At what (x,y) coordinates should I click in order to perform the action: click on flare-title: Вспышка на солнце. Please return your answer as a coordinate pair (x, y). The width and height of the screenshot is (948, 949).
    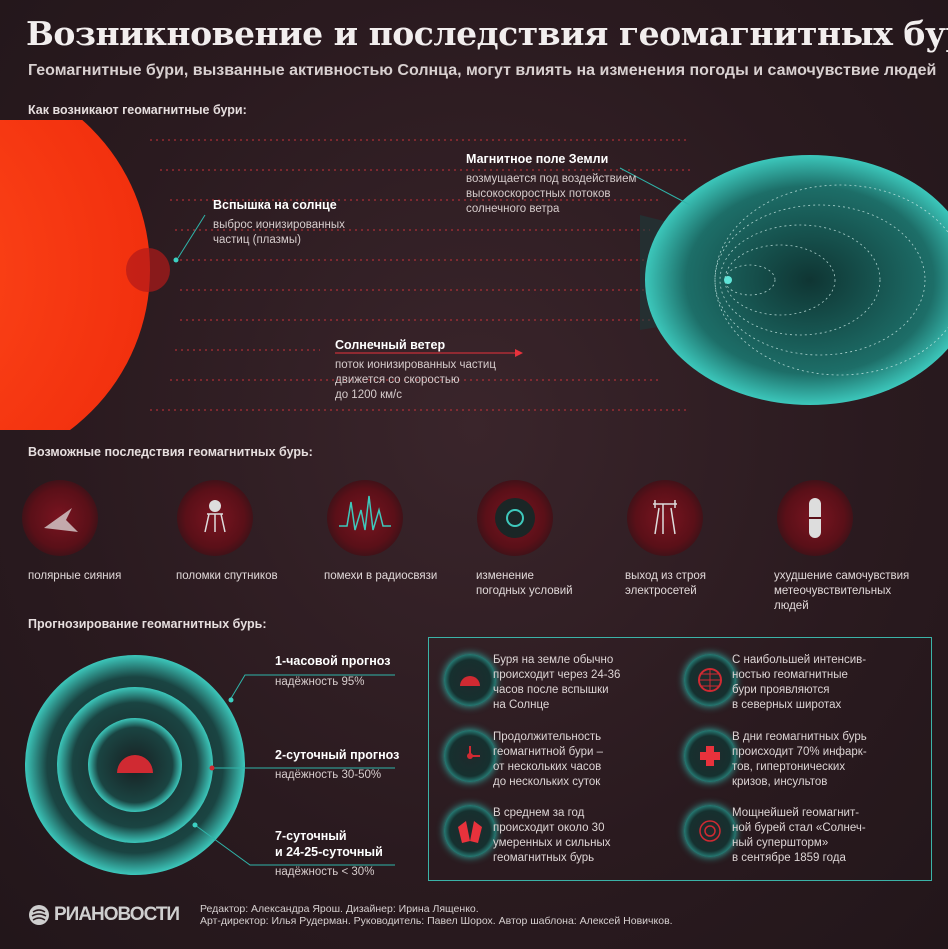
    Looking at the image, I should click on (275, 205).